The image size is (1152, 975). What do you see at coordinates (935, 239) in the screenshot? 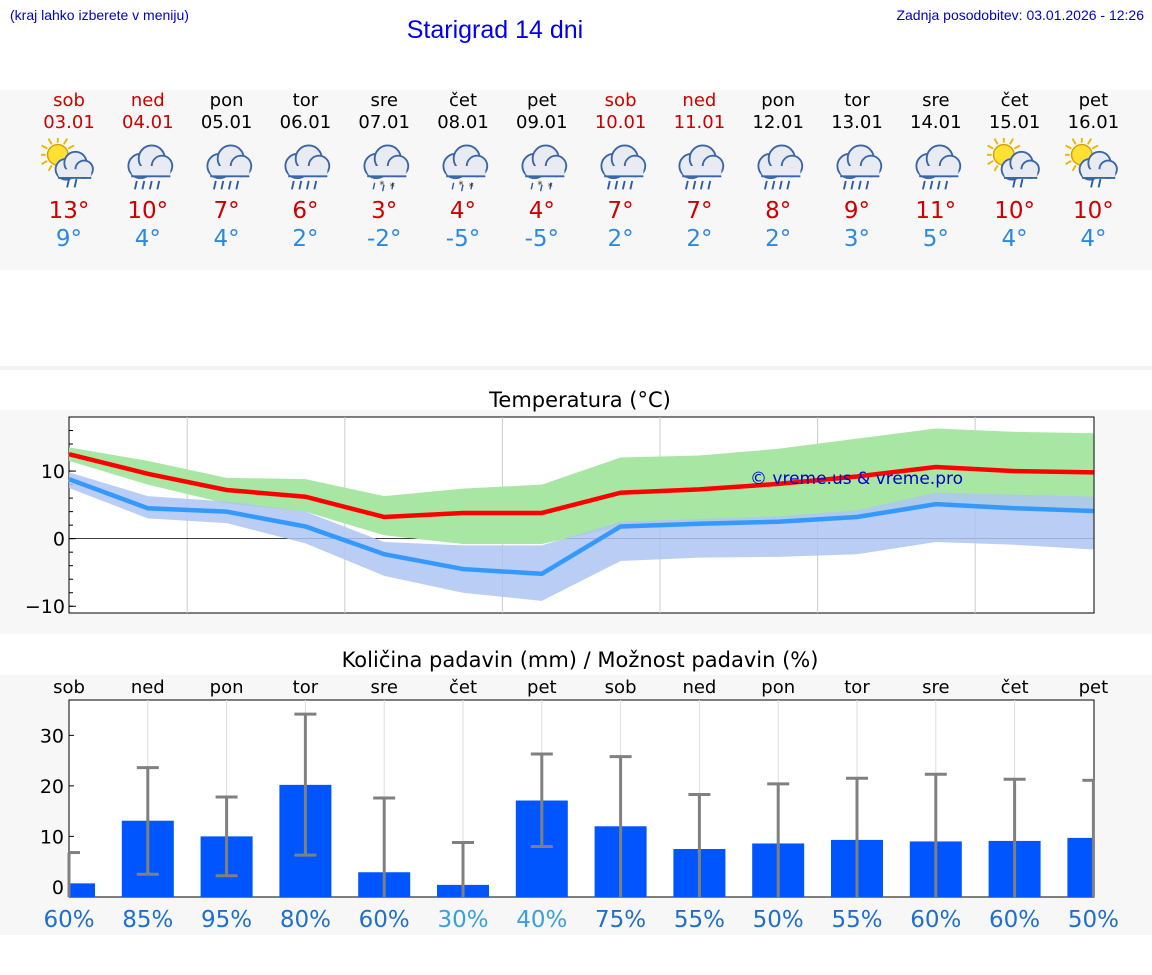
I see `forecast-min-temp: 5°` at bounding box center [935, 239].